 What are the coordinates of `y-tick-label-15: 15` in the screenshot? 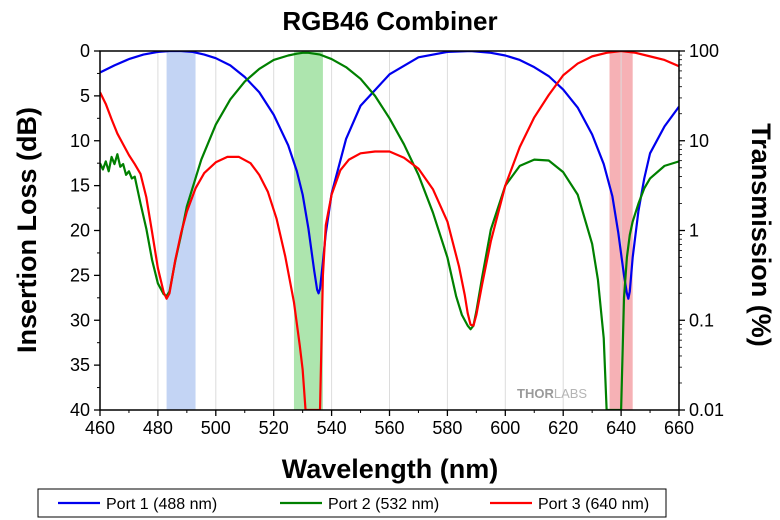 It's located at (80, 186).